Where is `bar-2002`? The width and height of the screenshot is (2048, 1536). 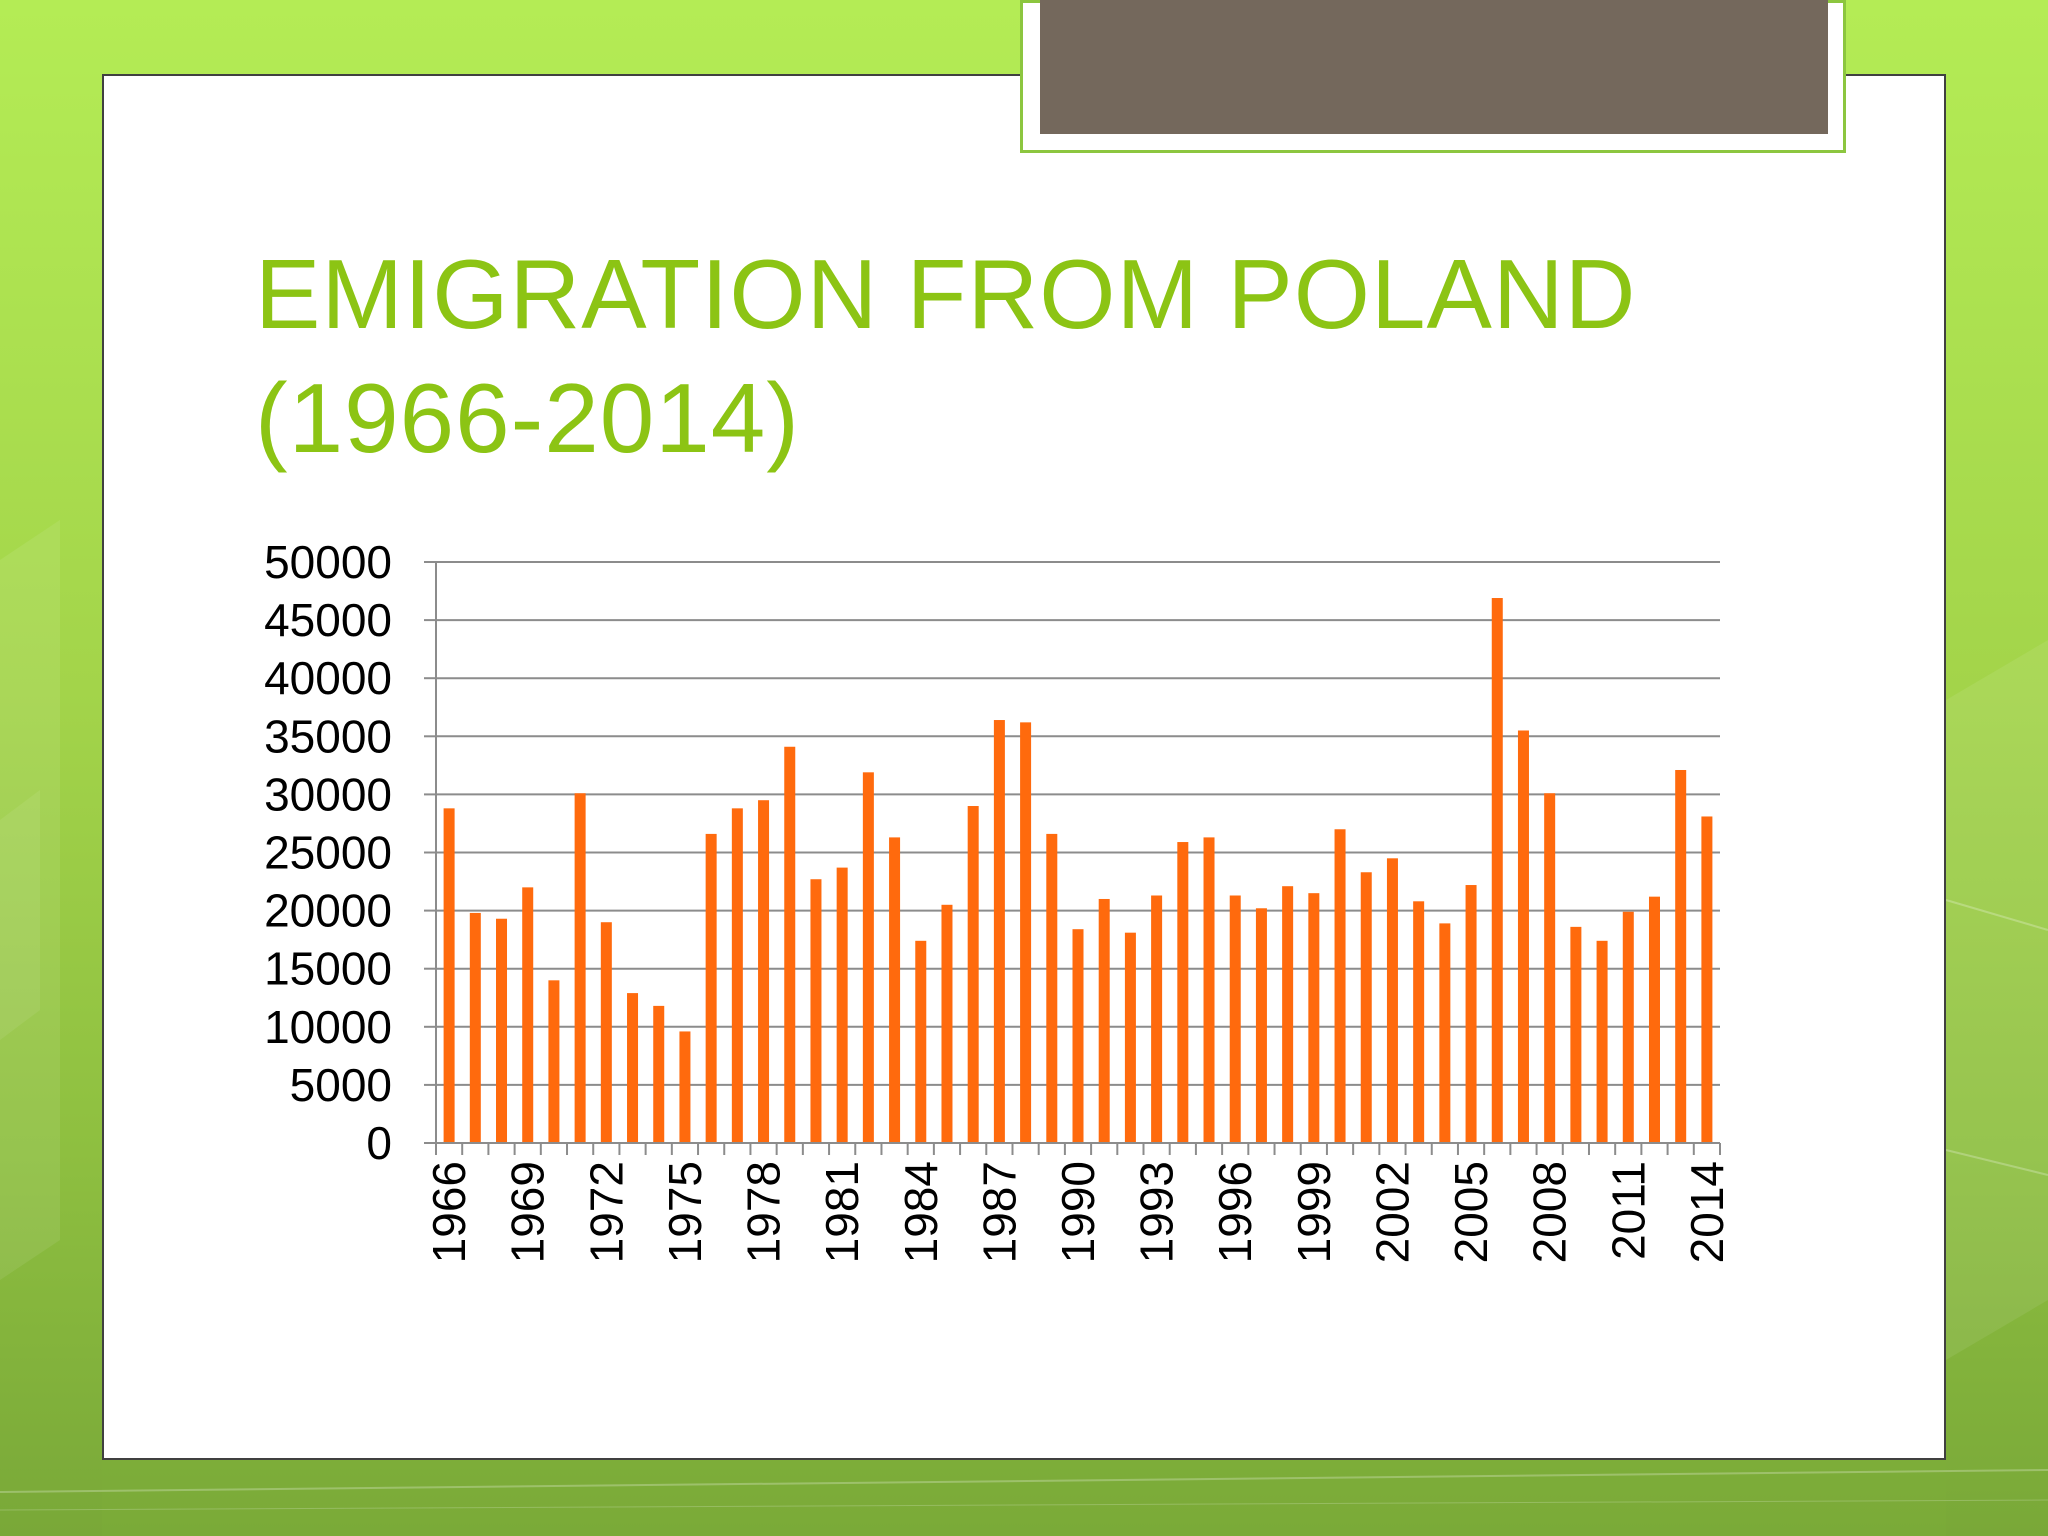
bar-2002 is located at coordinates (1392, 1000).